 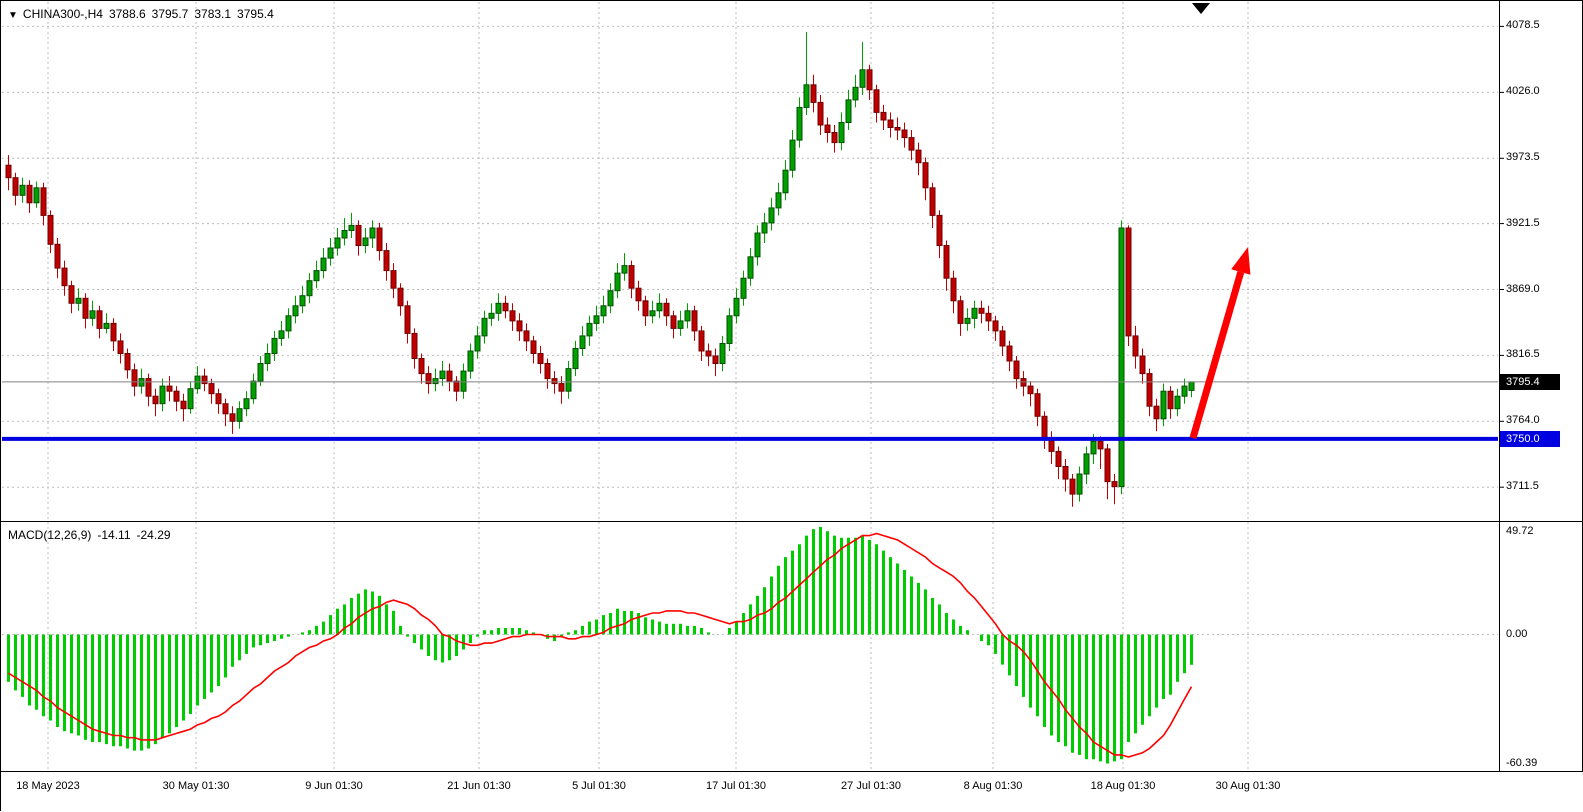 I want to click on time-axis-label: 27 Jul 01:30, so click(x=871, y=786).